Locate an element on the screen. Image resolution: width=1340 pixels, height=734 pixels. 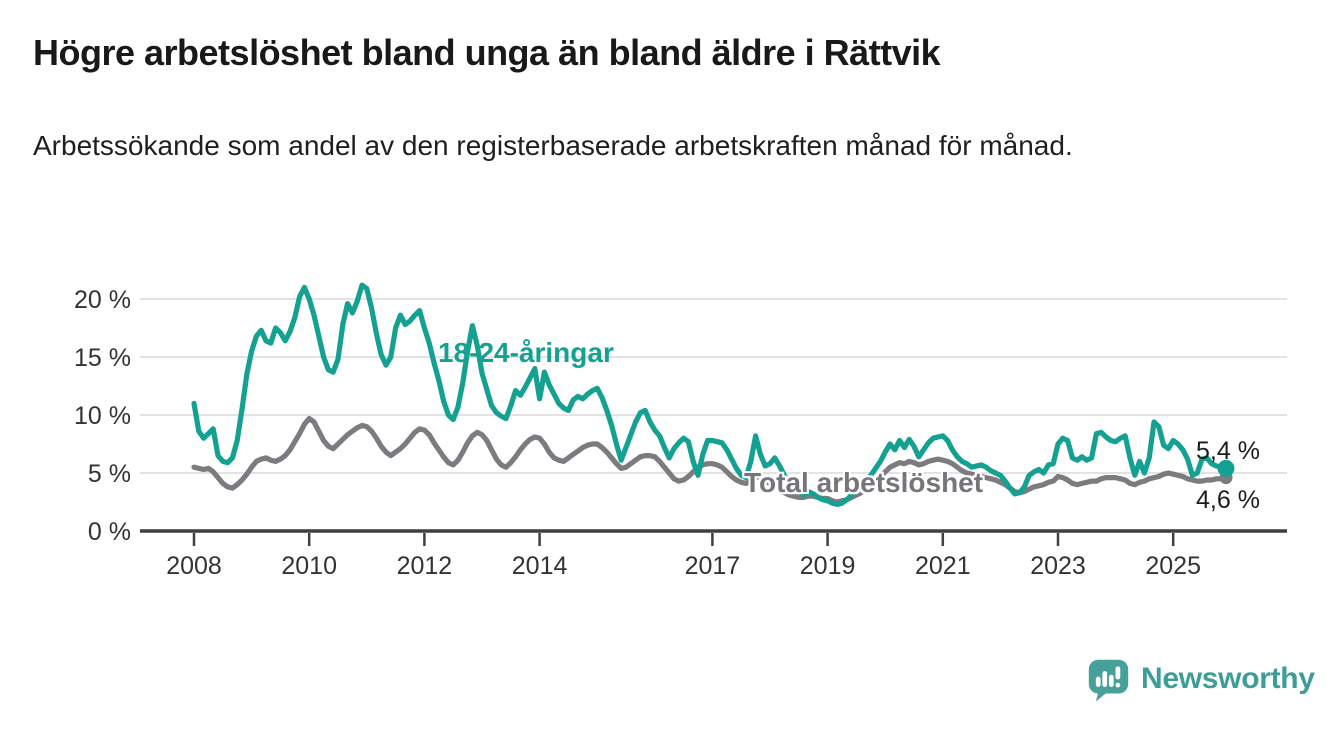
x-axis-tick-label: 2010 is located at coordinates (309, 566).